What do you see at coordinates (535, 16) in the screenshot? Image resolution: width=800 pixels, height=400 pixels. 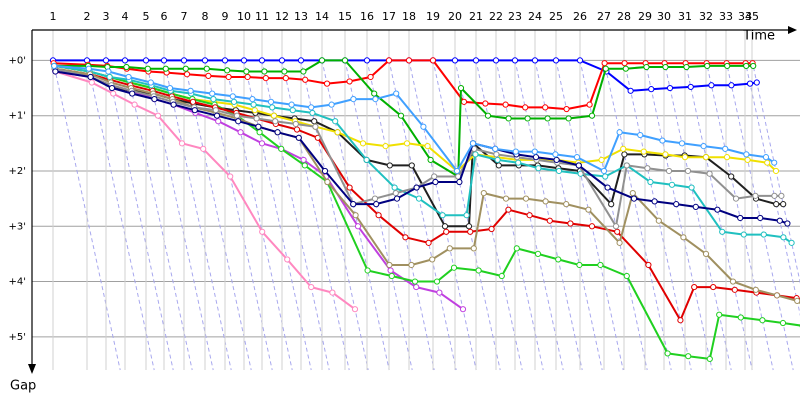 I see `x-tick-label: 24` at bounding box center [535, 16].